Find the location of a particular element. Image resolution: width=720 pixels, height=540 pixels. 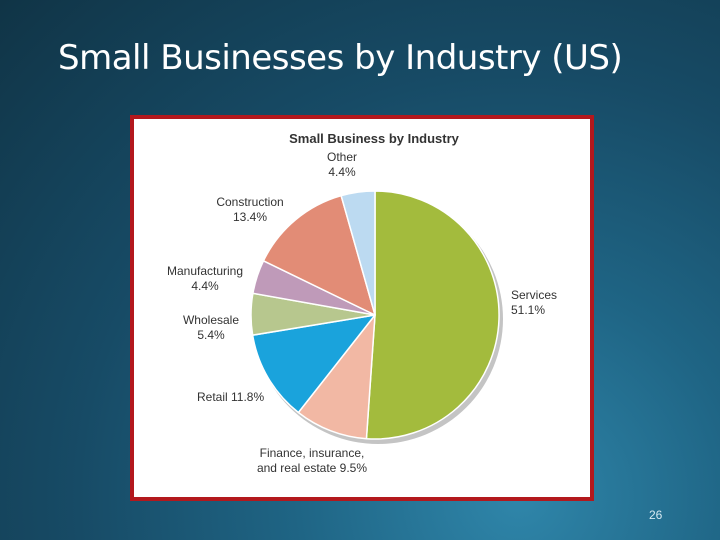

slice-label-wholesale: Wholesale 5.4% is located at coordinates (211, 327).